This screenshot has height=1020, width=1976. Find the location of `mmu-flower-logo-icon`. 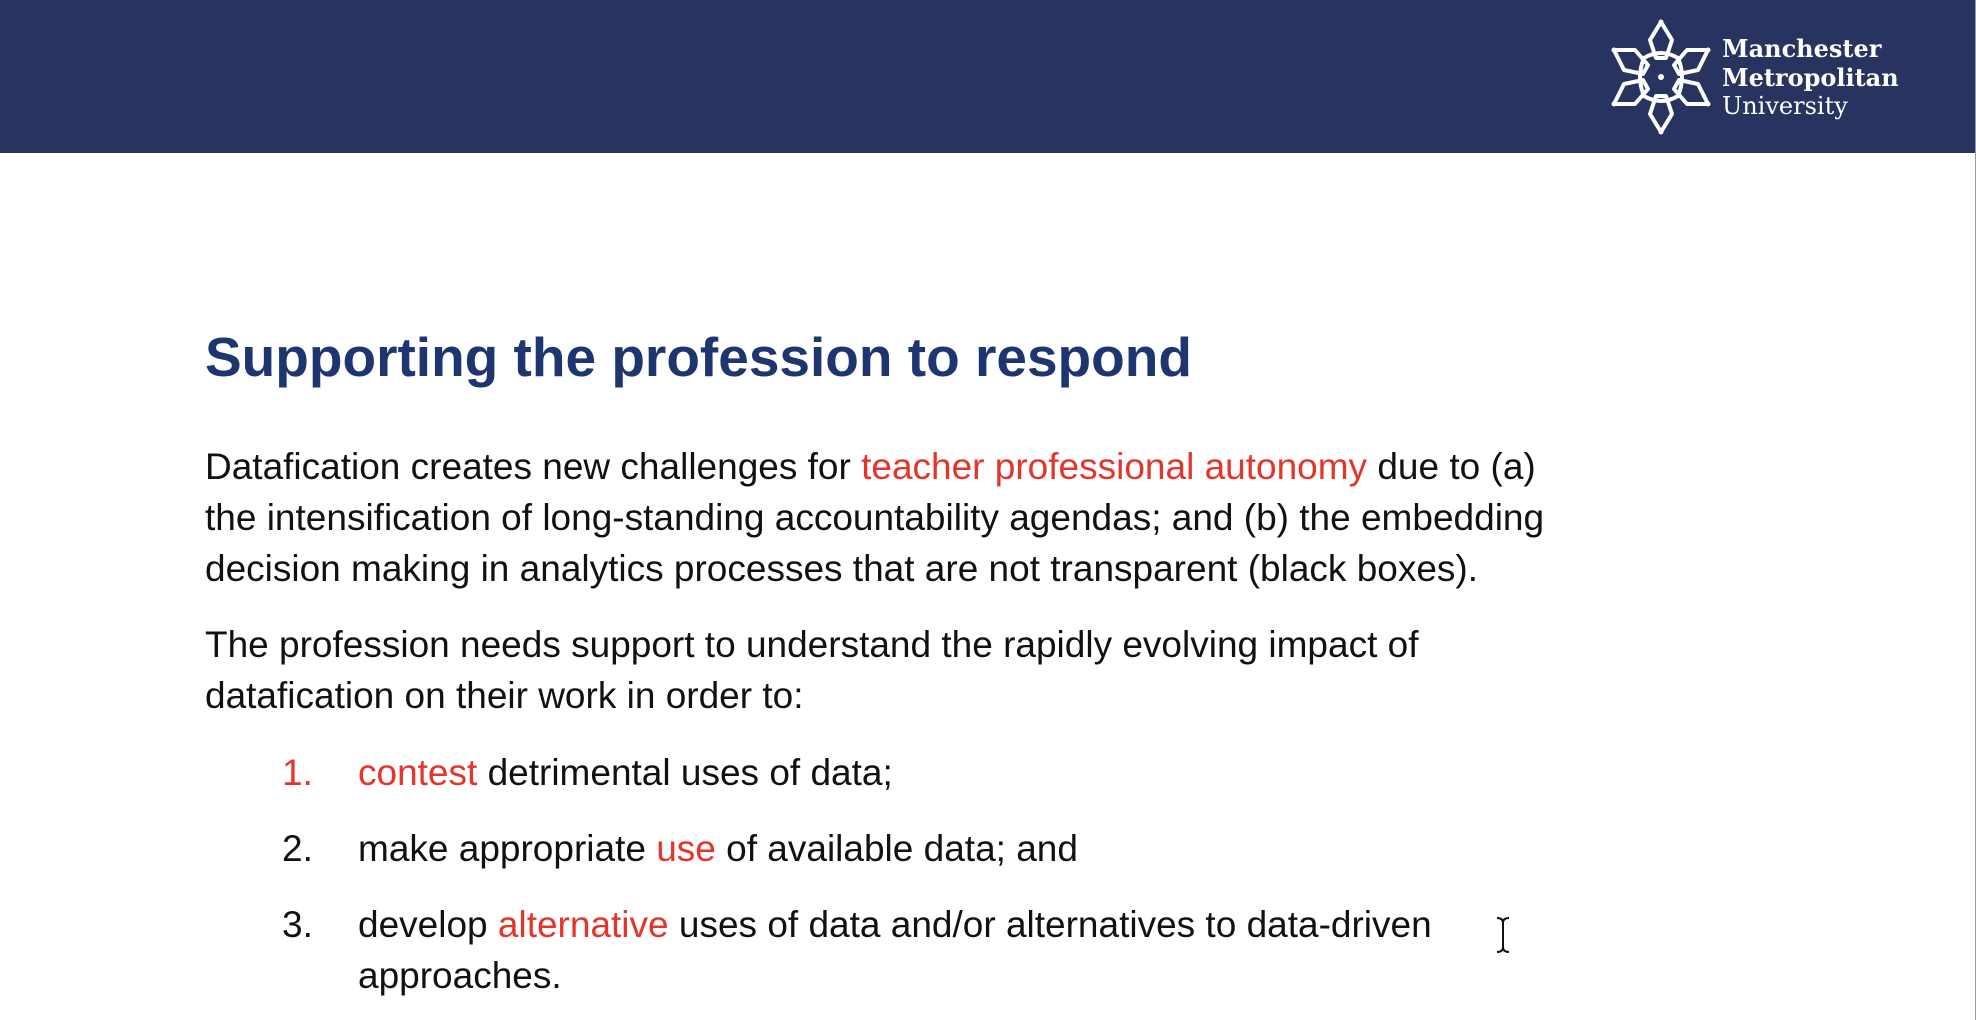

mmu-flower-logo-icon is located at coordinates (1661, 77).